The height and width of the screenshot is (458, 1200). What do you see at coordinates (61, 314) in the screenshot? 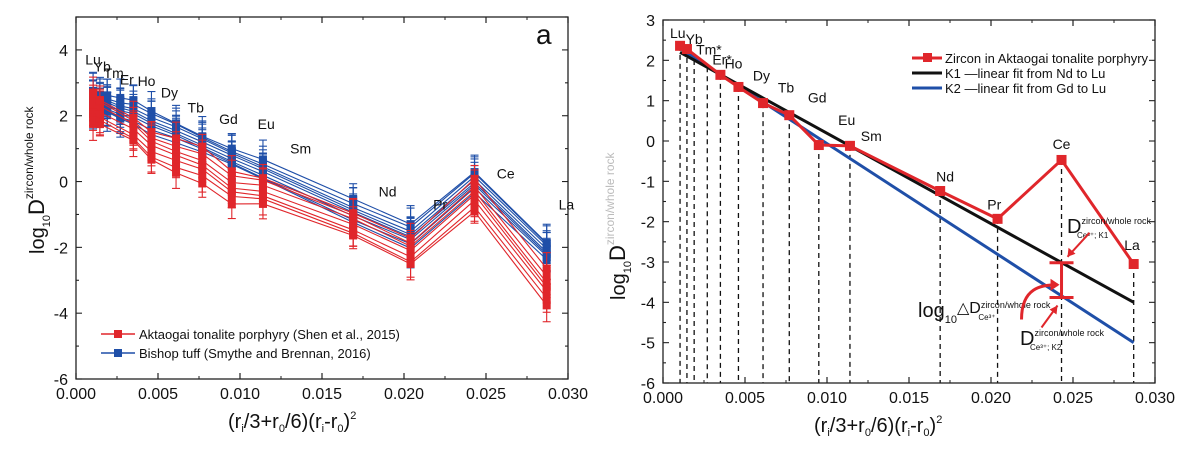
I see `y-tick-label: -4` at bounding box center [61, 314].